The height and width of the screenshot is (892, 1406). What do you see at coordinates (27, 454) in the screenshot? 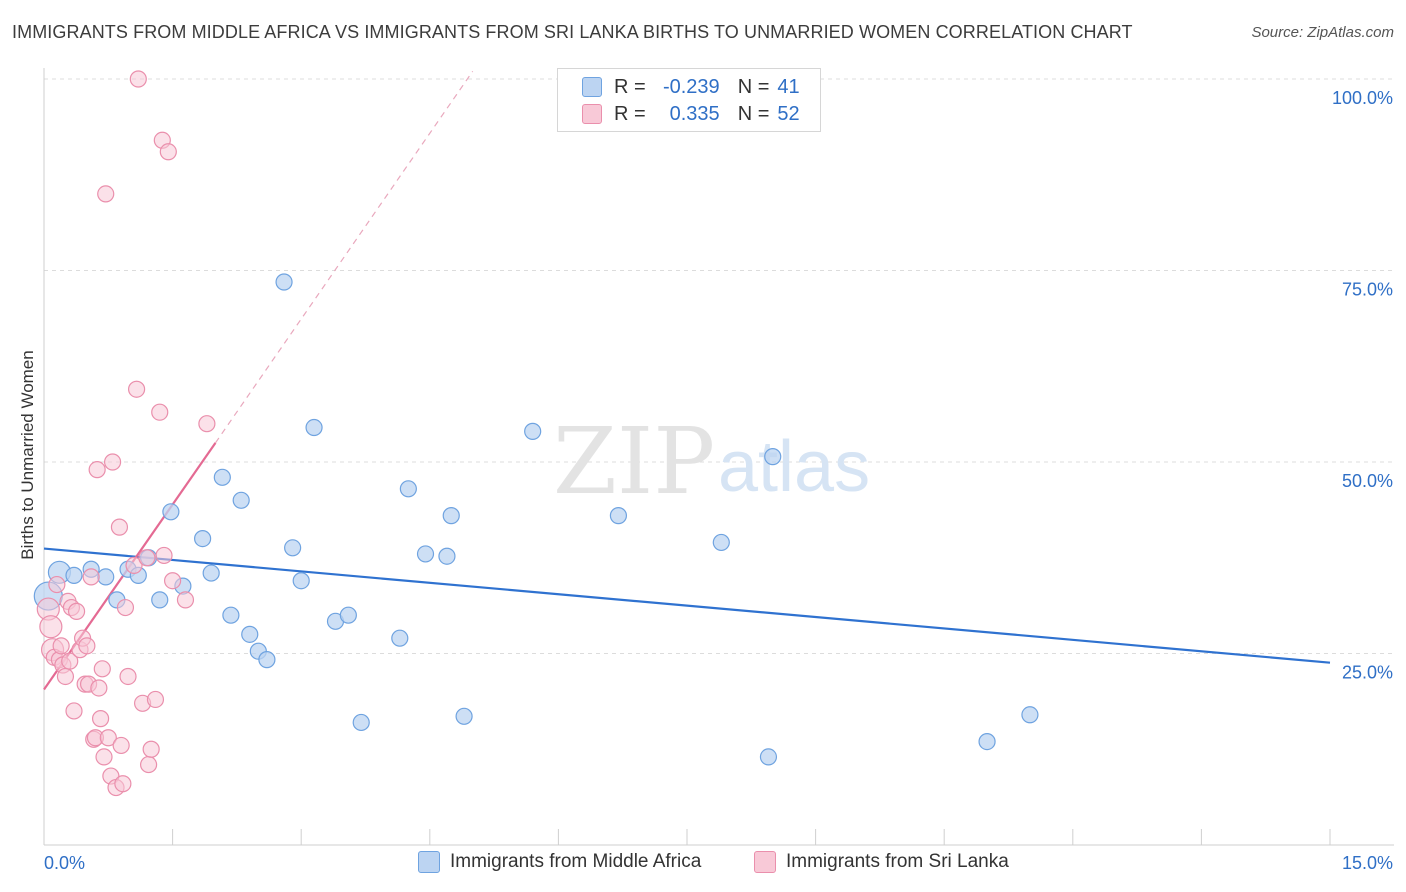
I see `y-axis-label: Births to Unmarried Women` at bounding box center [27, 454].